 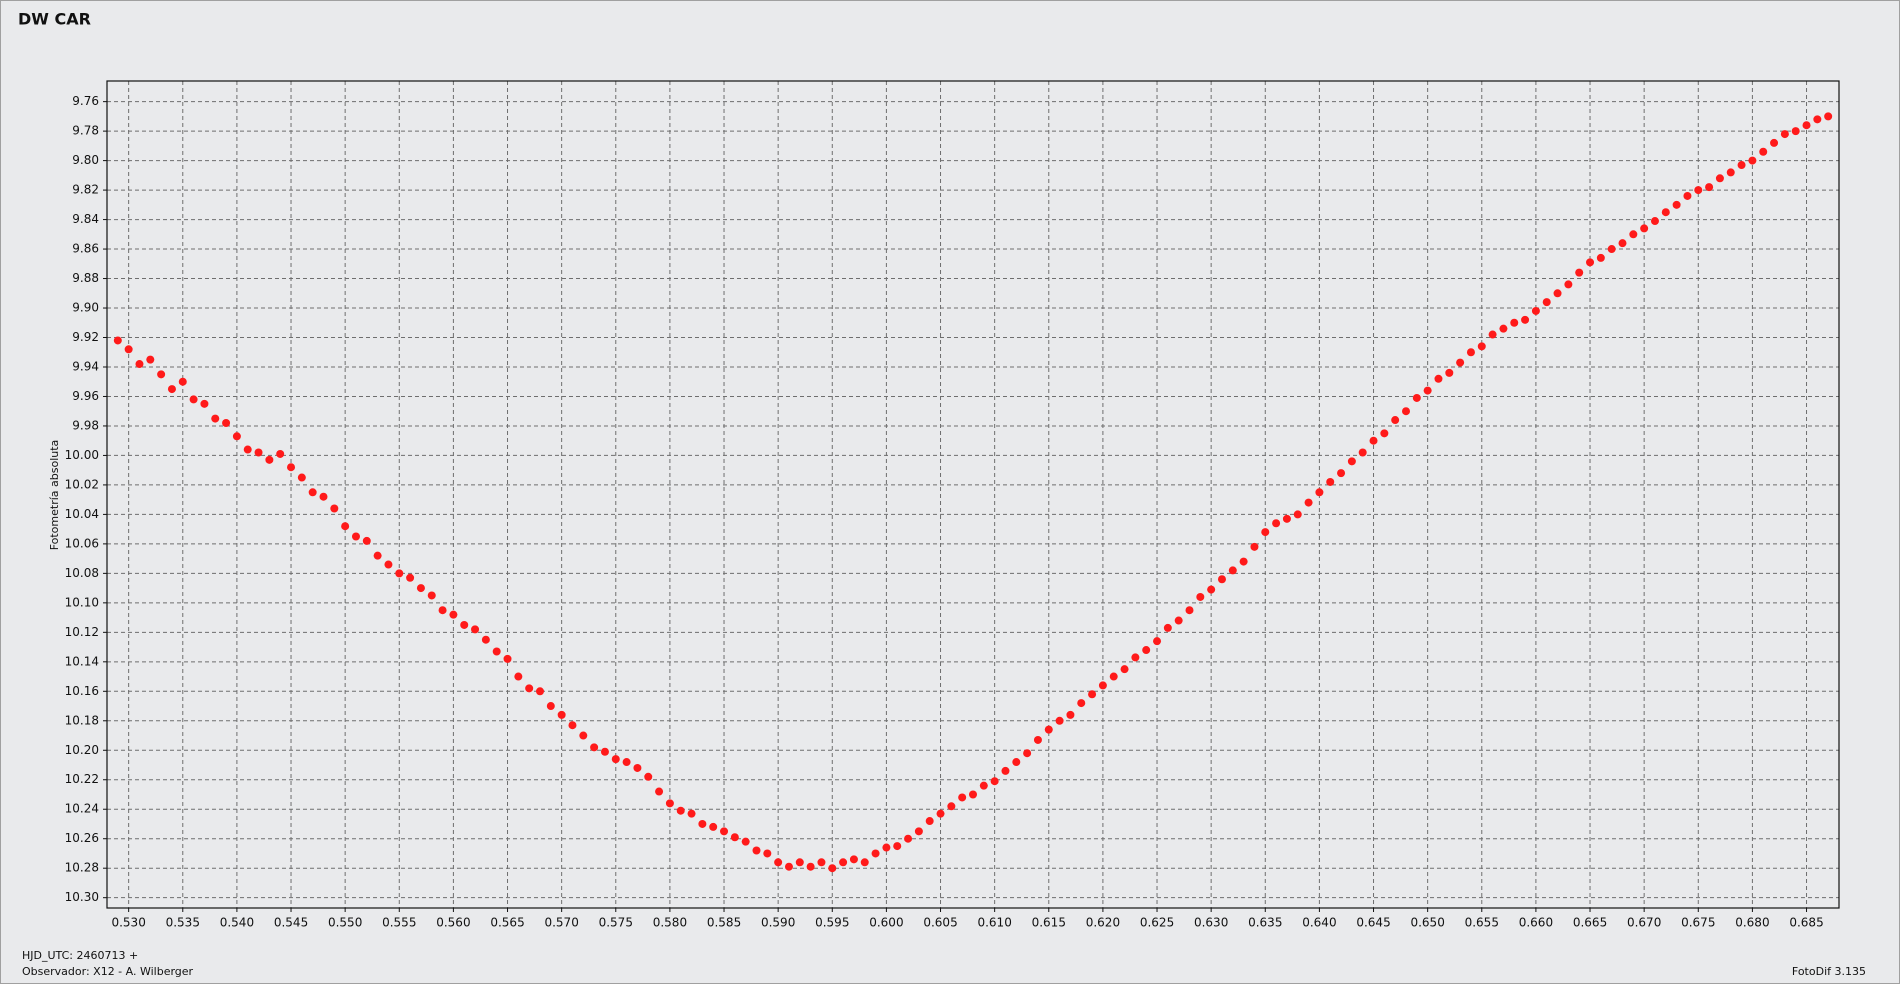 What do you see at coordinates (82, 632) in the screenshot?
I see `y-tick-label: 10.12` at bounding box center [82, 632].